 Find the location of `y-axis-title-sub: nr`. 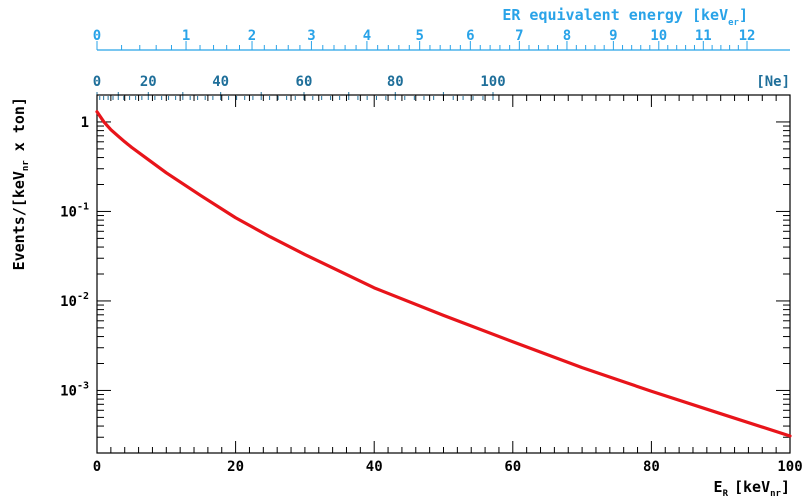

y-axis-title-sub: nr is located at coordinates (26, 165).